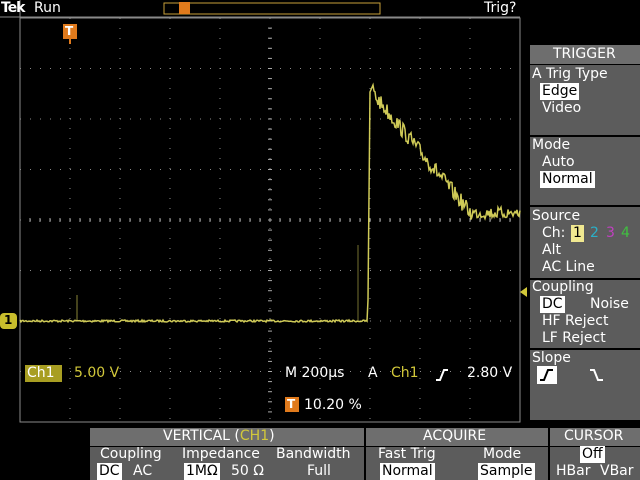 The width and height of the screenshot is (640, 480). I want to click on menu-option: Off, so click(592, 454).